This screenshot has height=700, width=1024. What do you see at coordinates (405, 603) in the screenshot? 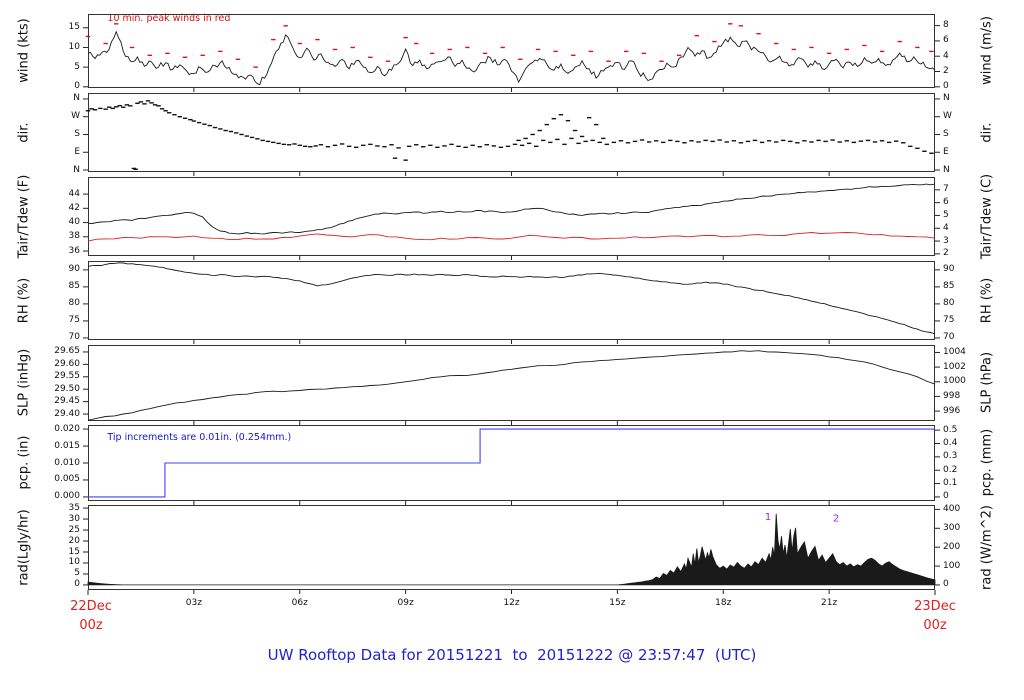
I see `x-tick-label-09z: 09z` at bounding box center [405, 603].